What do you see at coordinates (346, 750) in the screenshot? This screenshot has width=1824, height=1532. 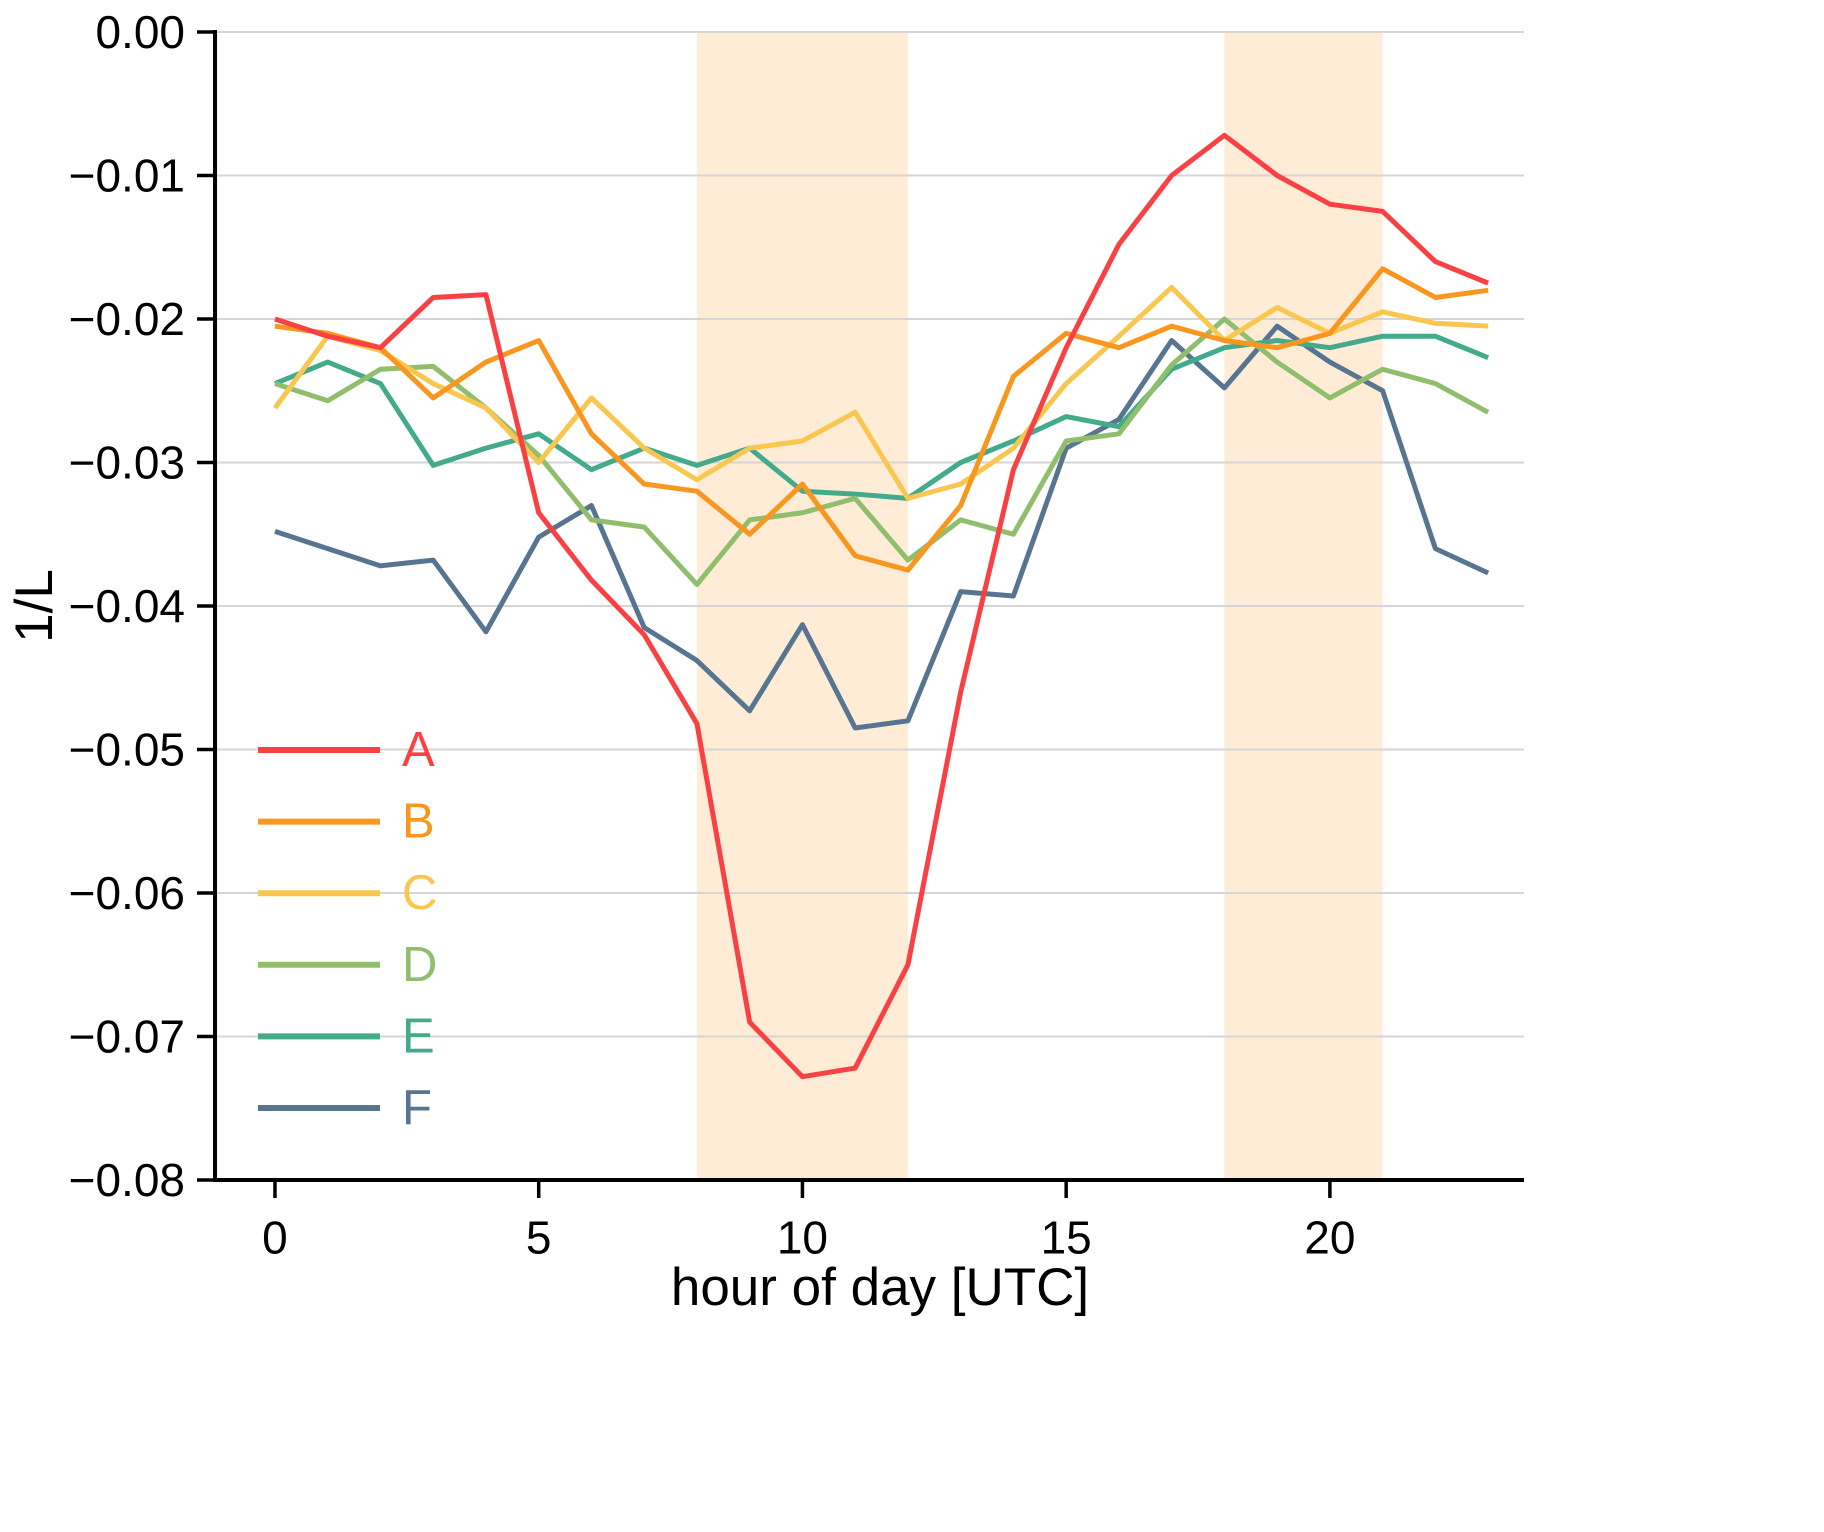 I see `legend-item-A: A` at bounding box center [346, 750].